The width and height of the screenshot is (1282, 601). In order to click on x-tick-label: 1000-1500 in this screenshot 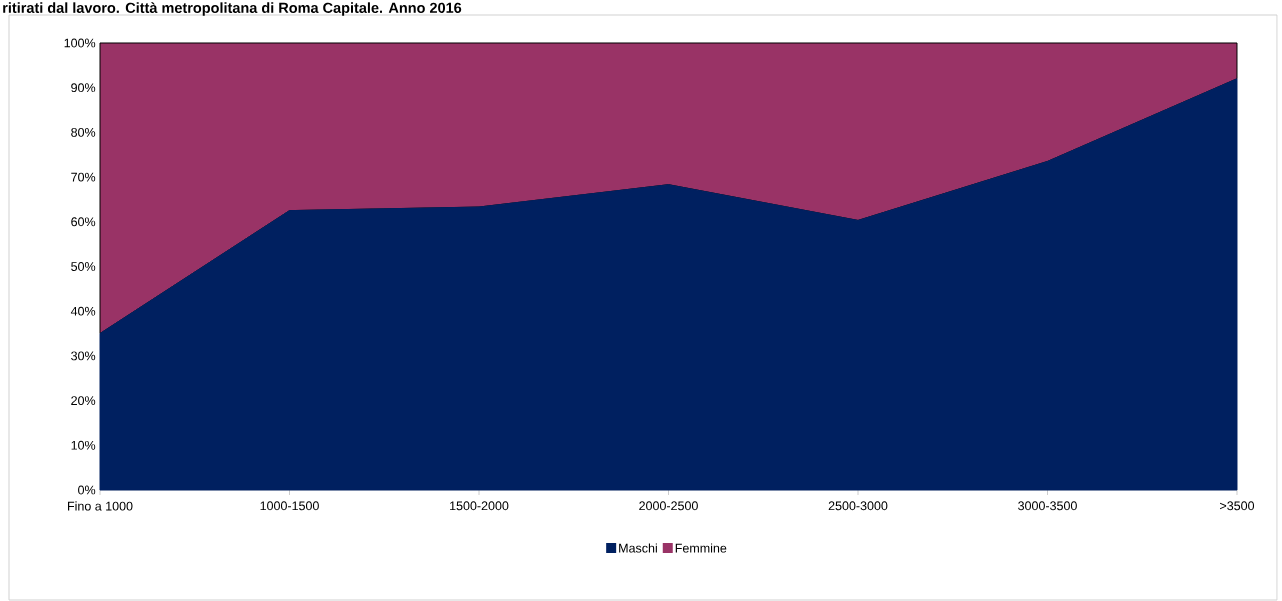, I will do `click(289, 506)`.